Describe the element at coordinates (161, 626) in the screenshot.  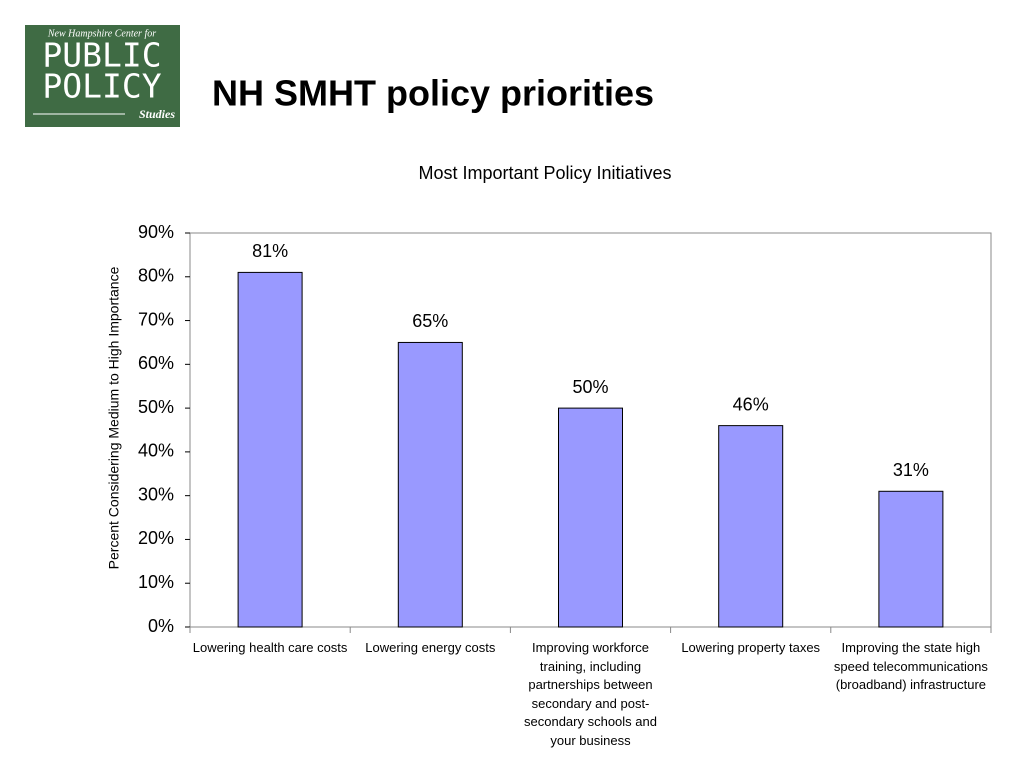
I see `y-tick-label: 0%` at that location.